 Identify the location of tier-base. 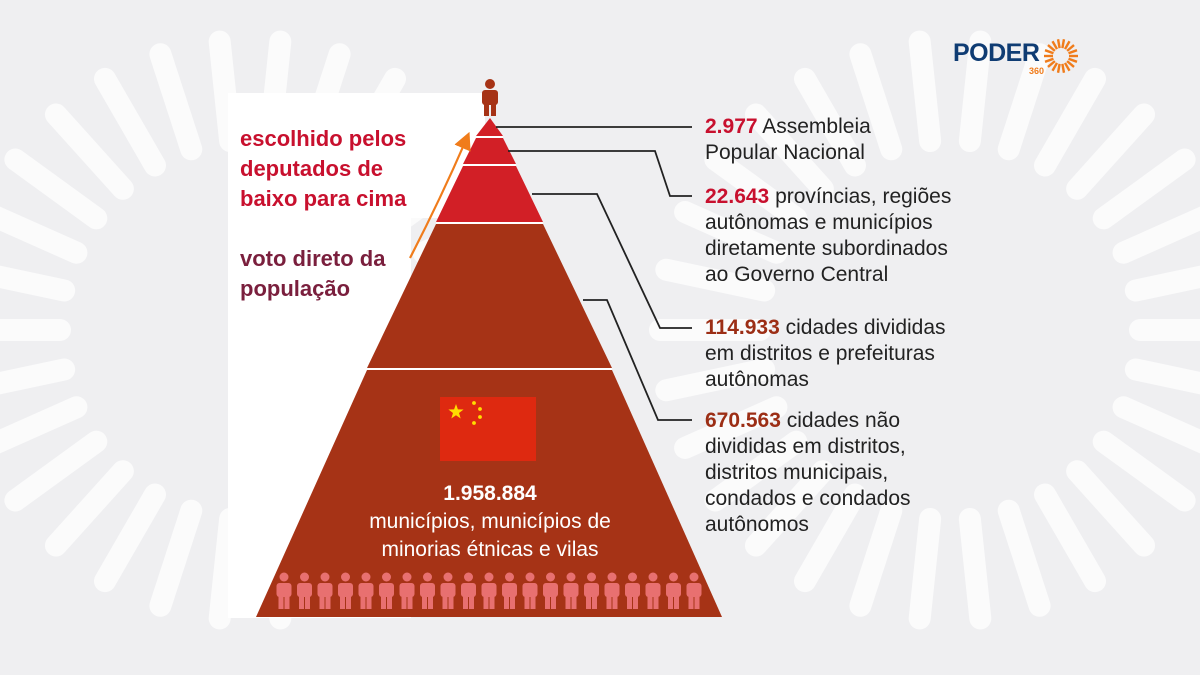
(489, 493).